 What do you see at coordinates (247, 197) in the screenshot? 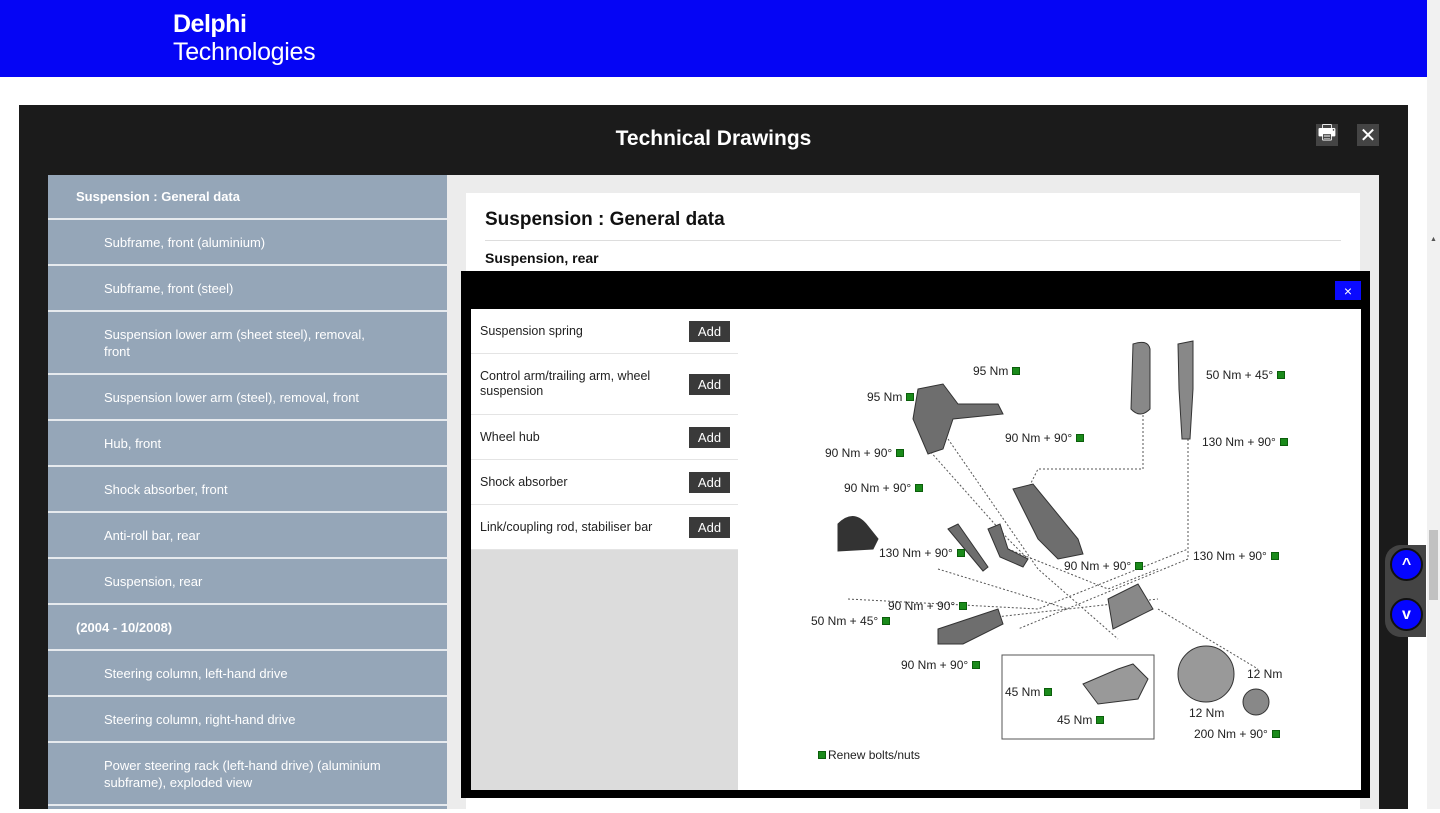
I see `sidebar-item: Suspension : General data` at bounding box center [247, 197].